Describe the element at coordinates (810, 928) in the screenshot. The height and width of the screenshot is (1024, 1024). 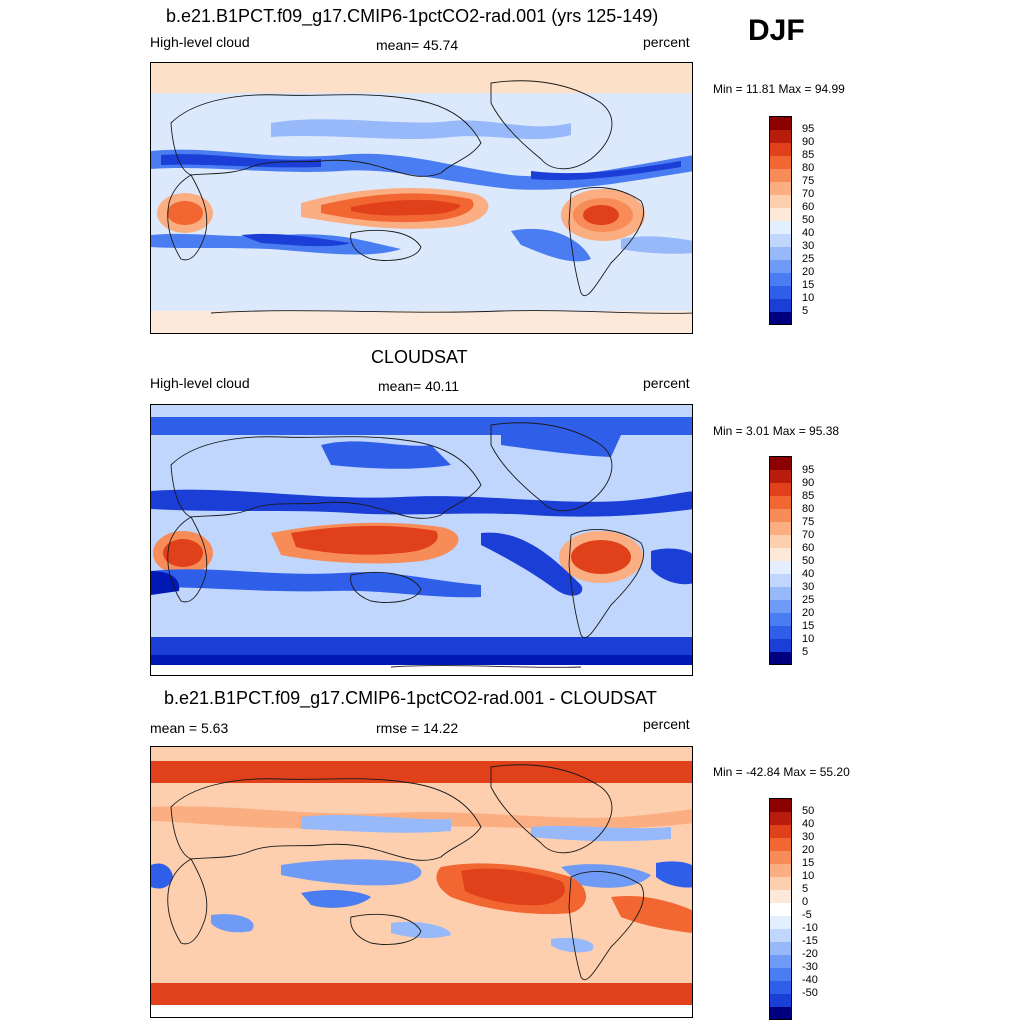
I see `panel-3-colorbar-tick: -10` at that location.